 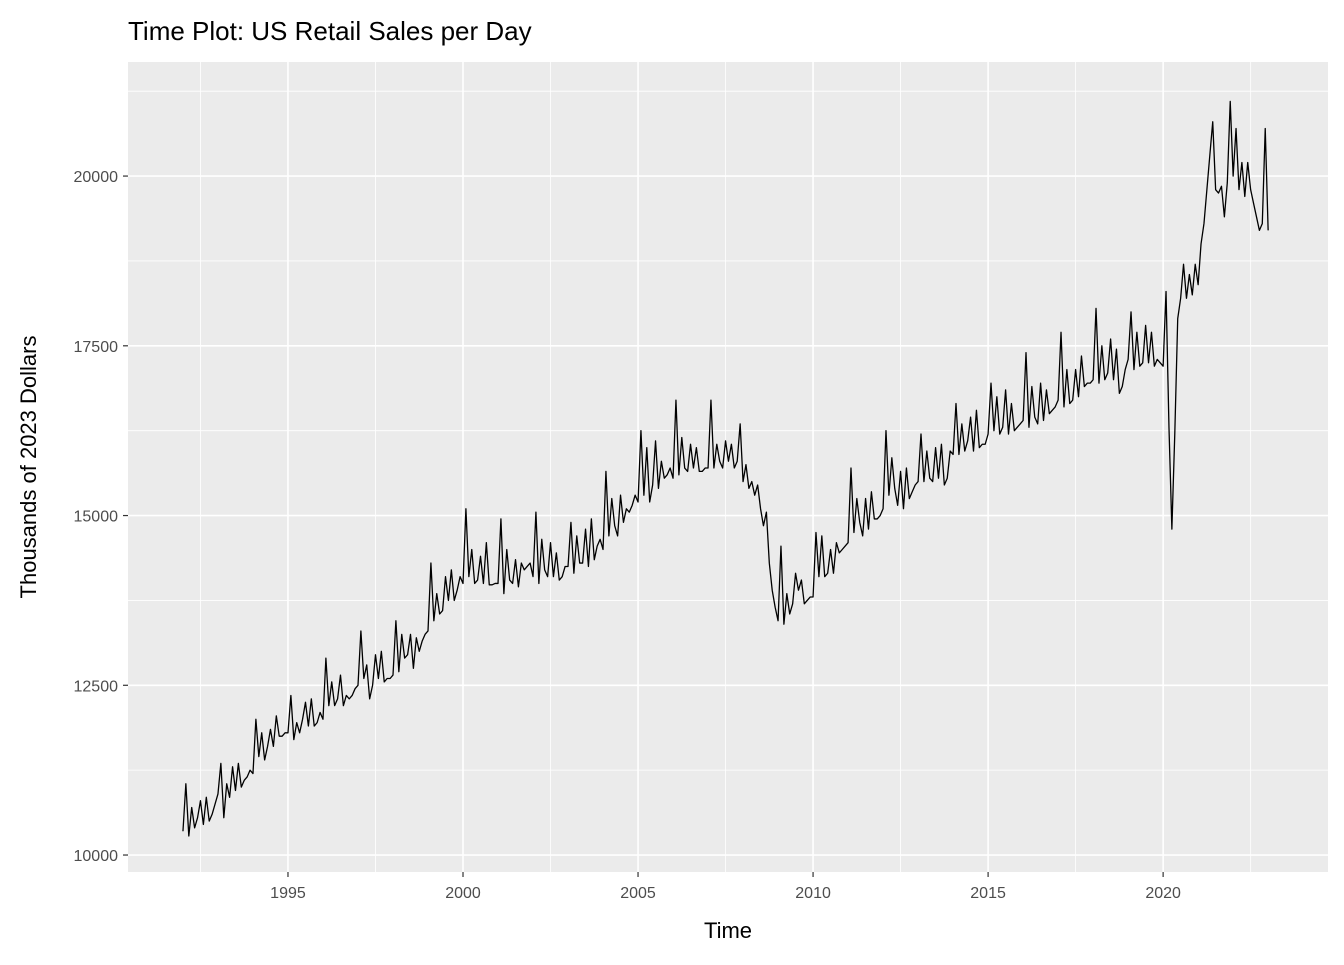 I want to click on y-tick-label: 20000, so click(x=96, y=177).